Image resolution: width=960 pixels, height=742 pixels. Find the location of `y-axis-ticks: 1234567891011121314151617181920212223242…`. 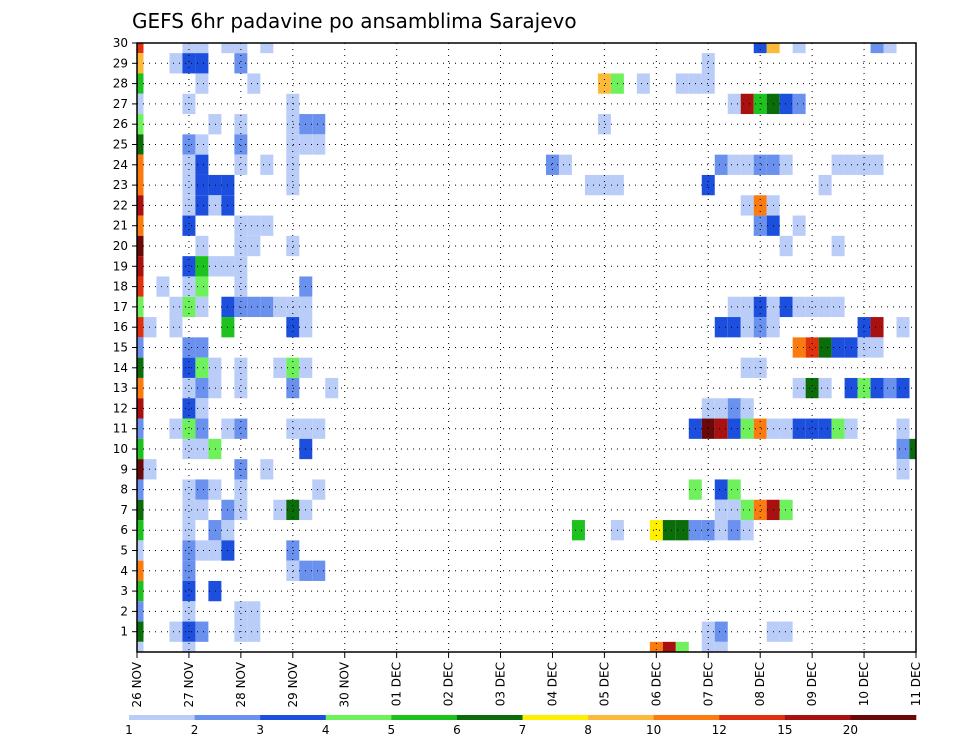

y-axis-ticks: 1234567891011121314151617181920212223242… is located at coordinates (125, 337).